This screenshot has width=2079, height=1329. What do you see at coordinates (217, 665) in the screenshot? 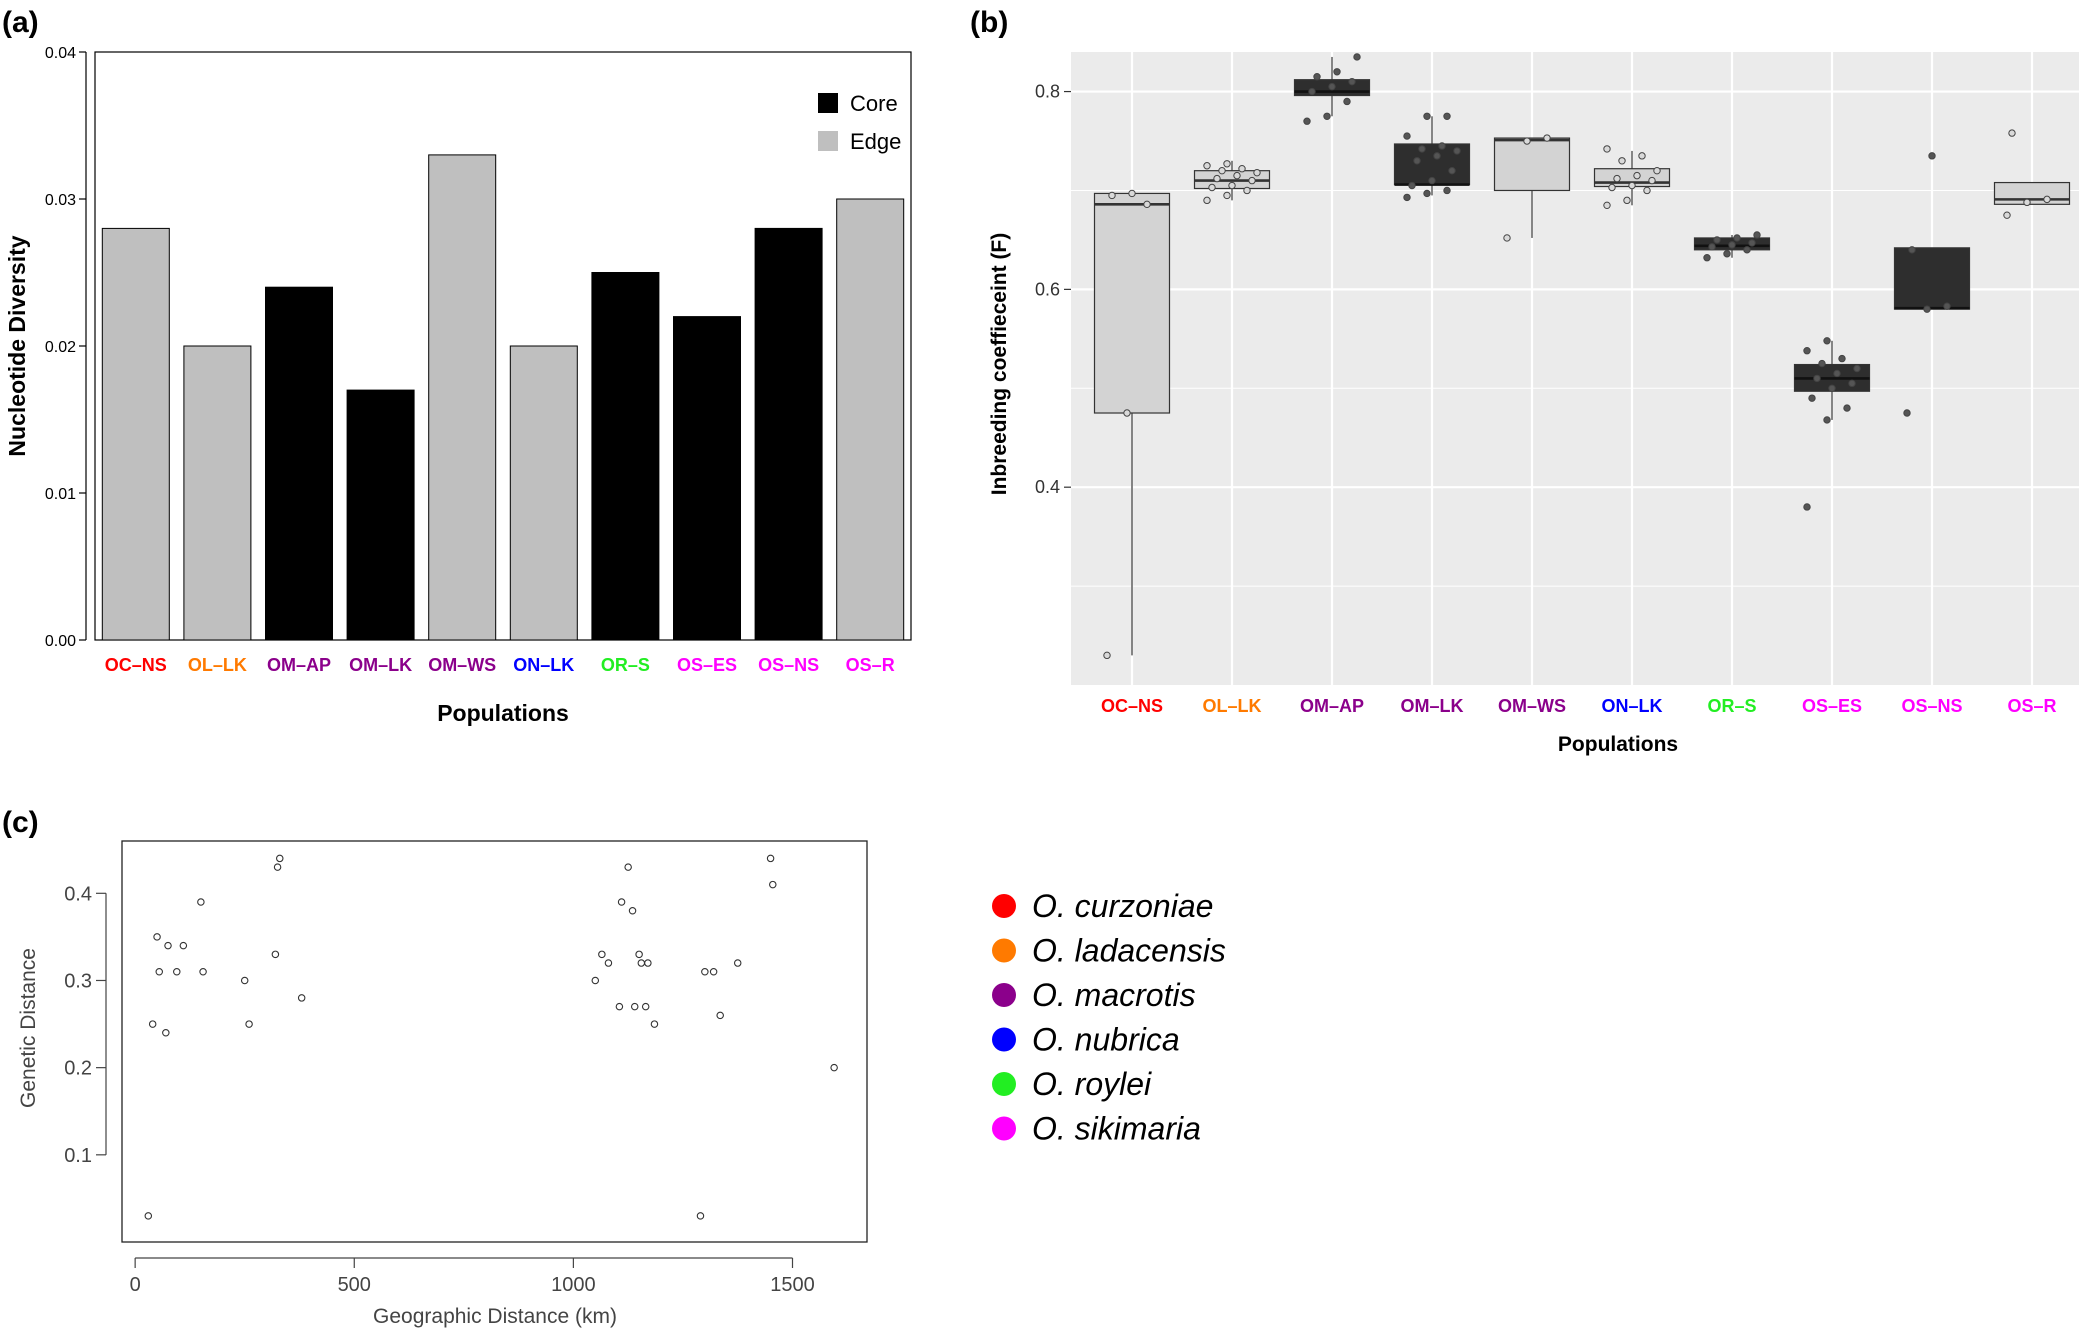
I see `panel-a-category-label: OL–LK` at bounding box center [217, 665].